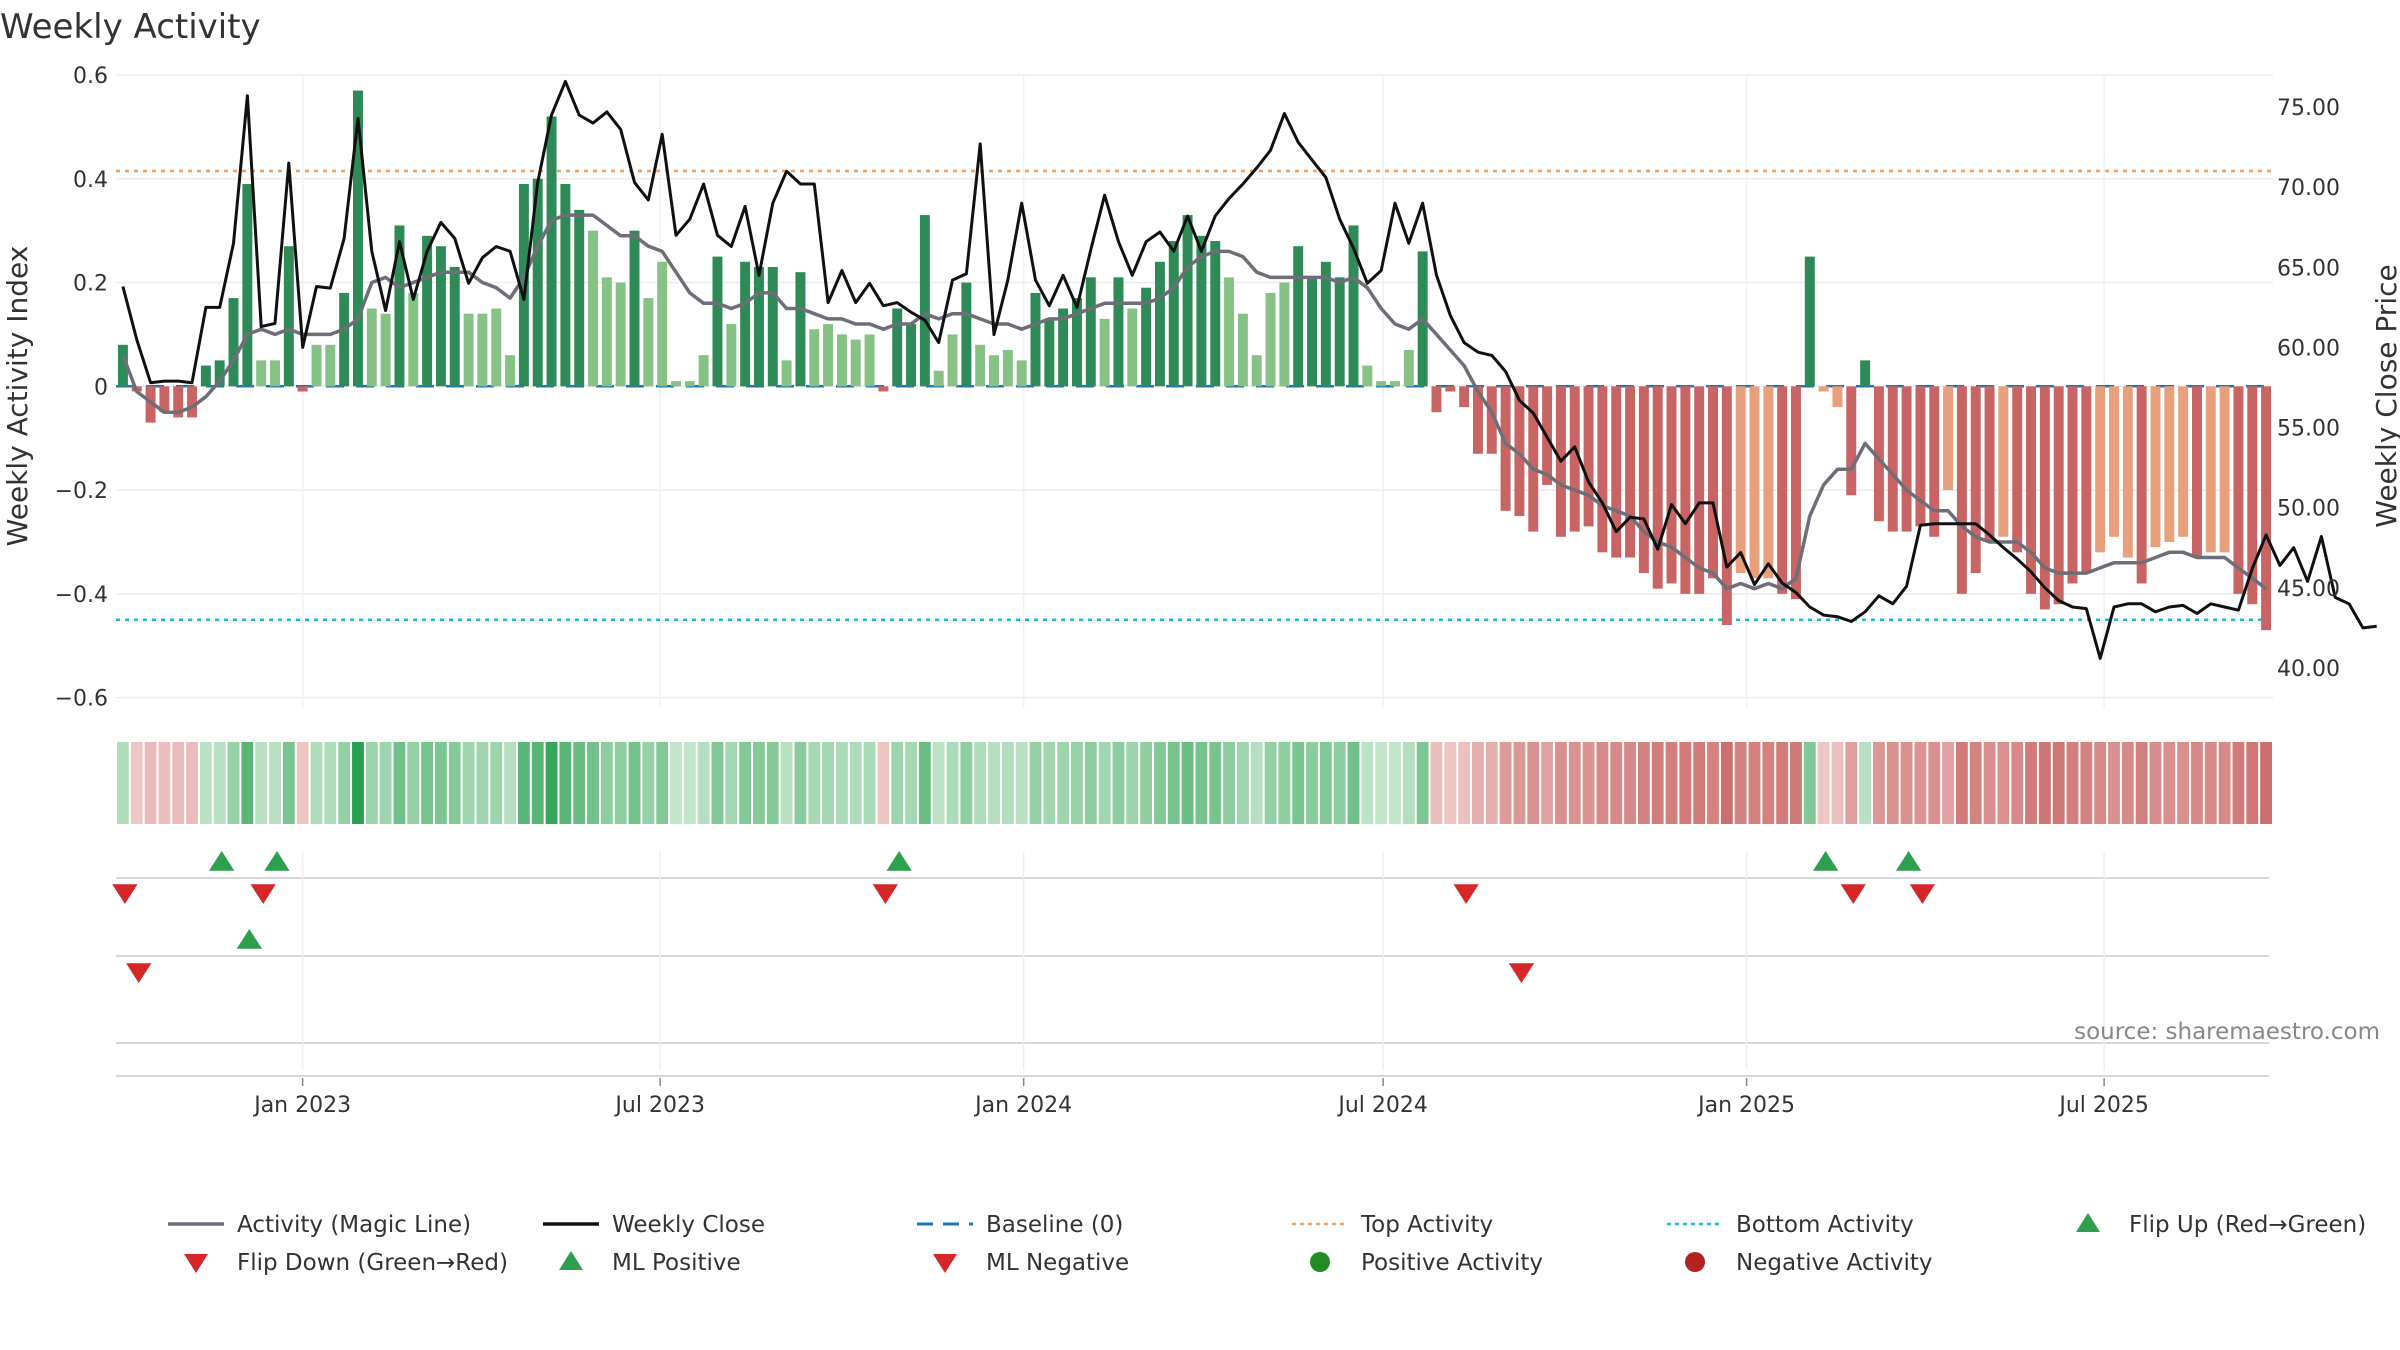 This screenshot has width=2400, height=1350. I want to click on legend-label: Activity (Magic Line), so click(354, 1225).